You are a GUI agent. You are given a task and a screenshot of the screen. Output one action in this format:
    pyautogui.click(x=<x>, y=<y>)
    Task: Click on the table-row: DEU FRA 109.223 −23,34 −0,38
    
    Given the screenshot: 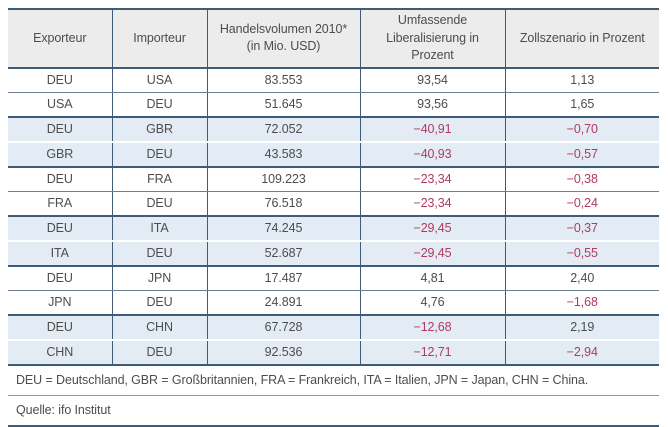 What is the action you would take?
    pyautogui.click(x=333, y=179)
    